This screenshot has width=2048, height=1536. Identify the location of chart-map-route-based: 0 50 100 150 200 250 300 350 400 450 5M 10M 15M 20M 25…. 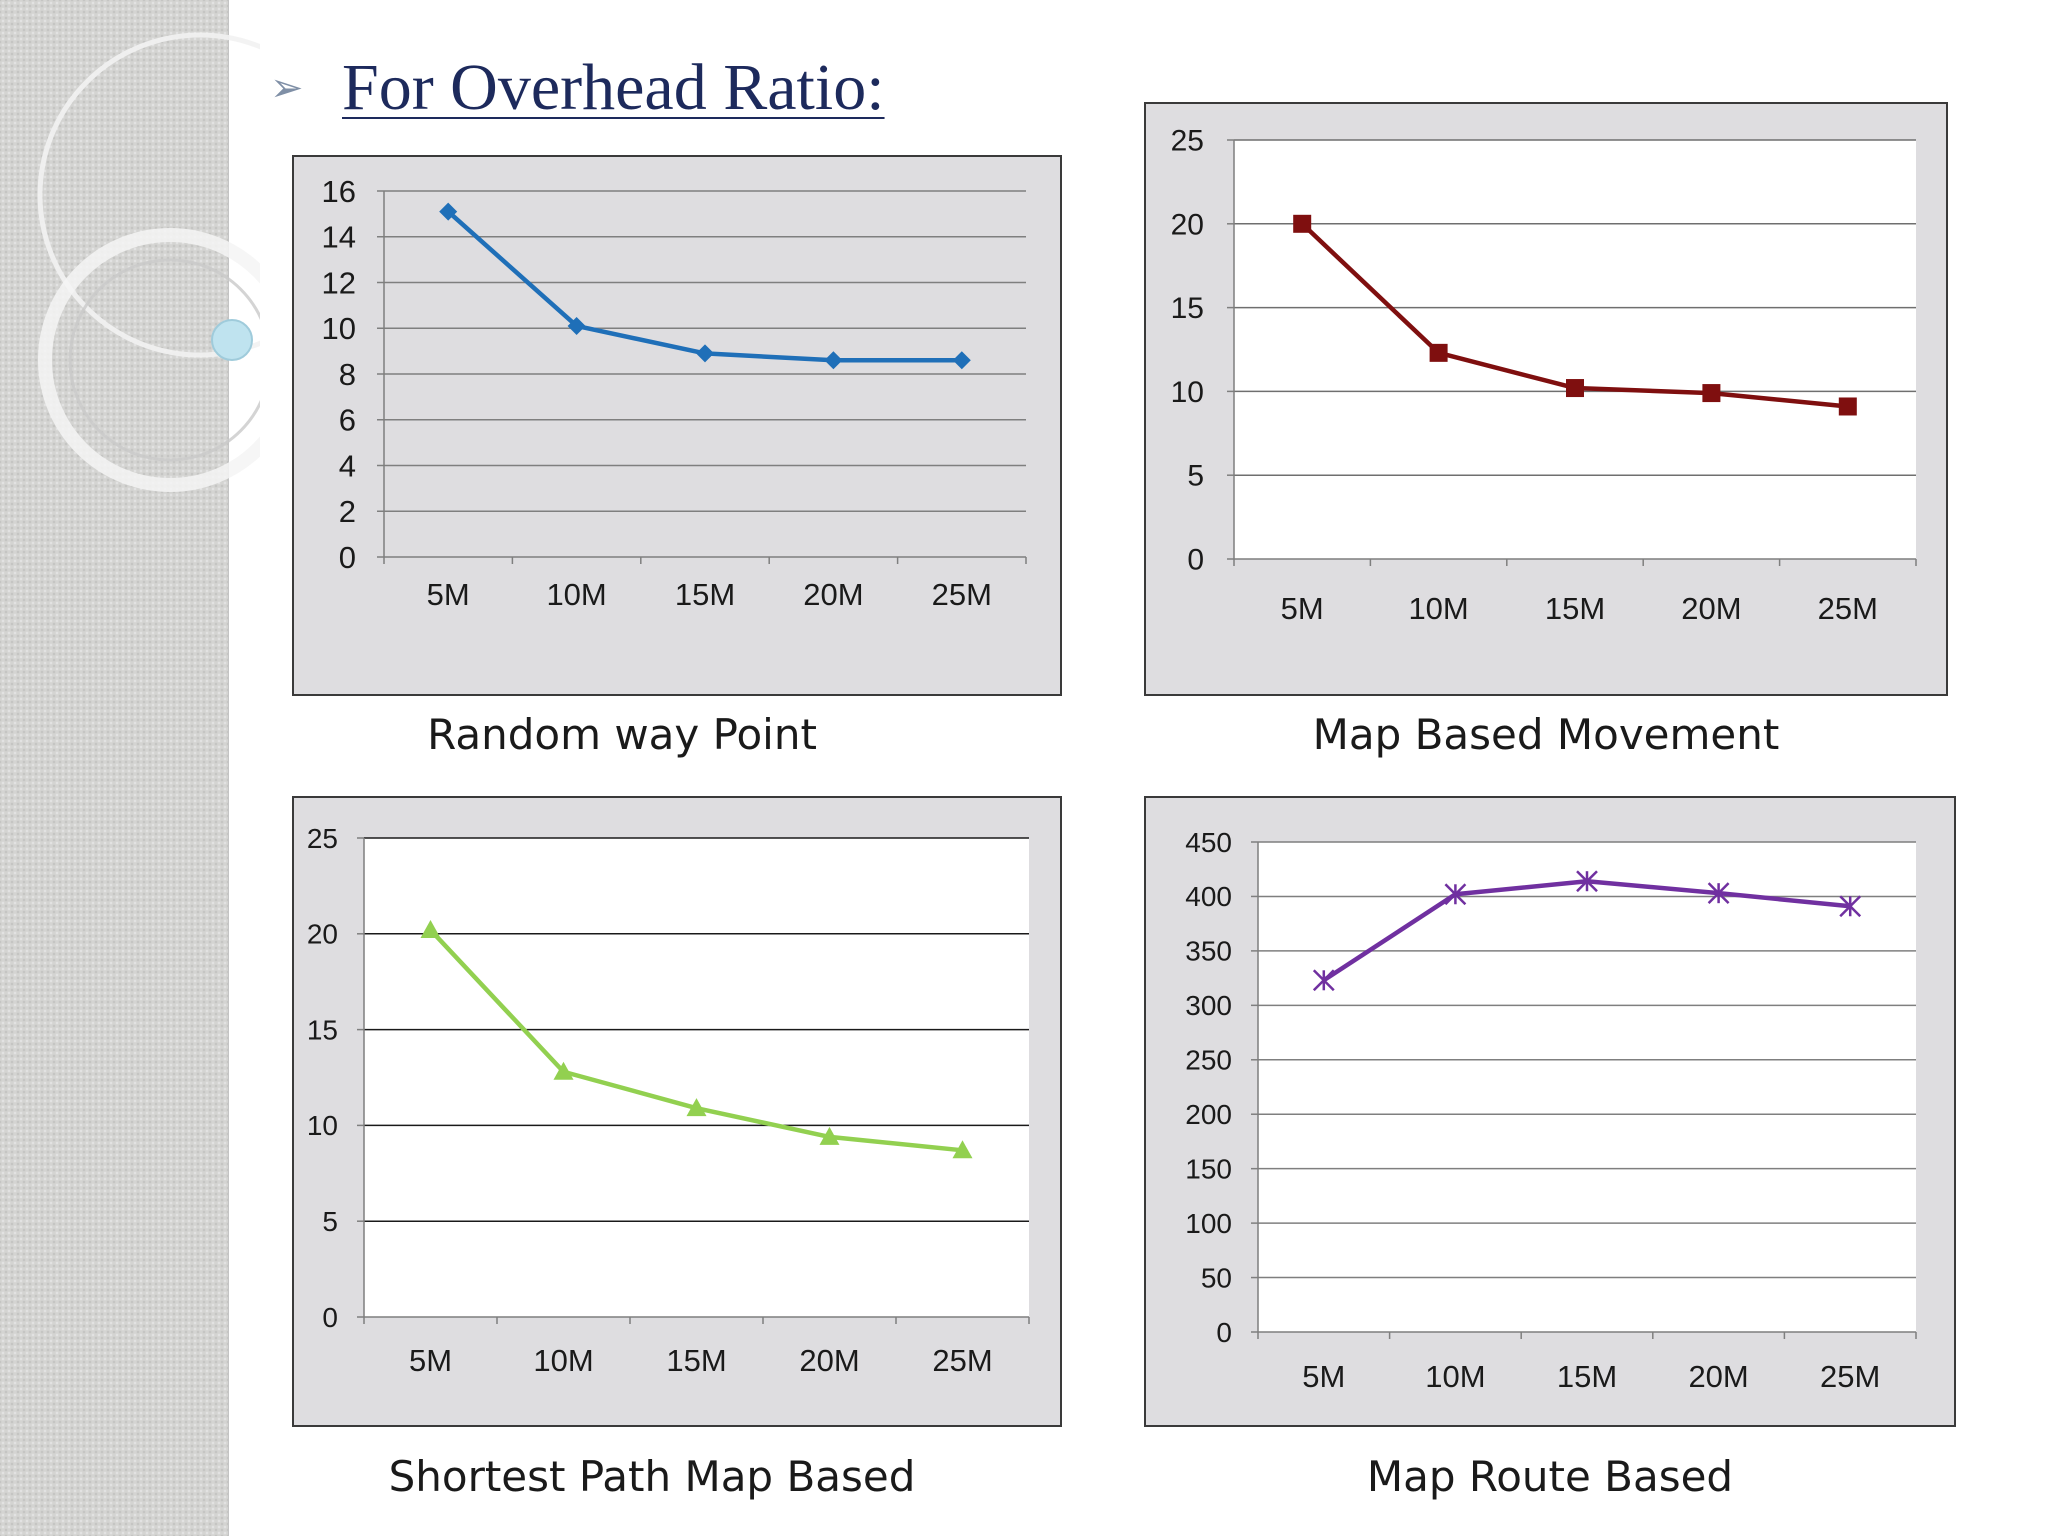
(1551, 1110).